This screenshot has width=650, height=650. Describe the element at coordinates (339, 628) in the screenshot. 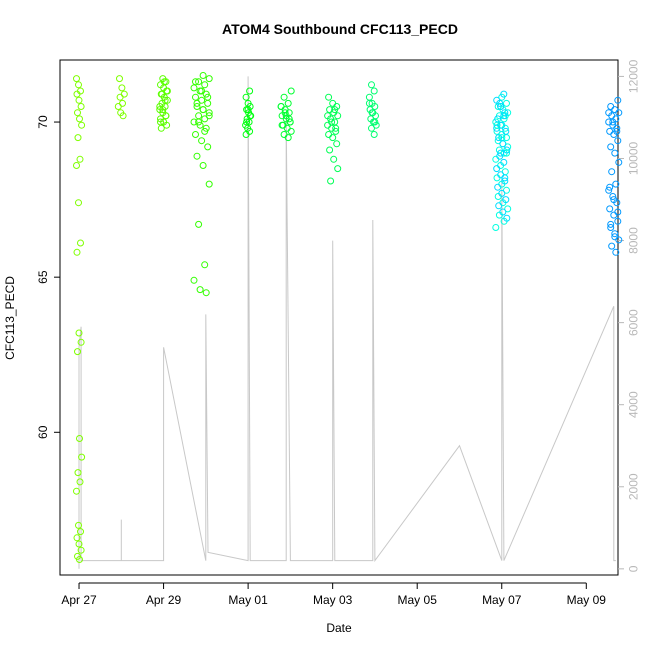

I see `x-axis-label: Date` at that location.